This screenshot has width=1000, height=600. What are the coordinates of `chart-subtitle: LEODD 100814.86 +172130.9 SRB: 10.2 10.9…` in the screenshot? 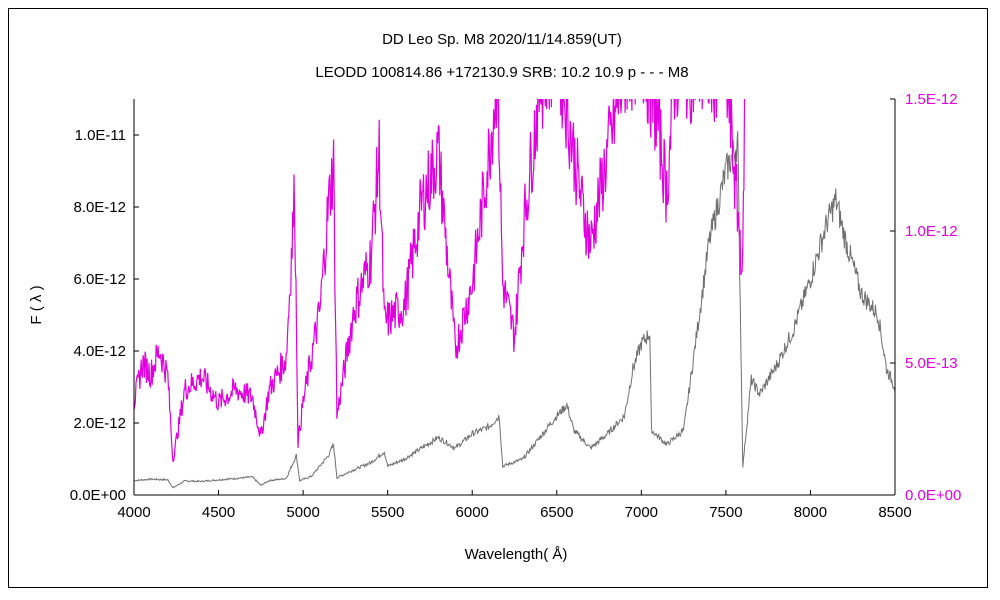 It's located at (501, 72).